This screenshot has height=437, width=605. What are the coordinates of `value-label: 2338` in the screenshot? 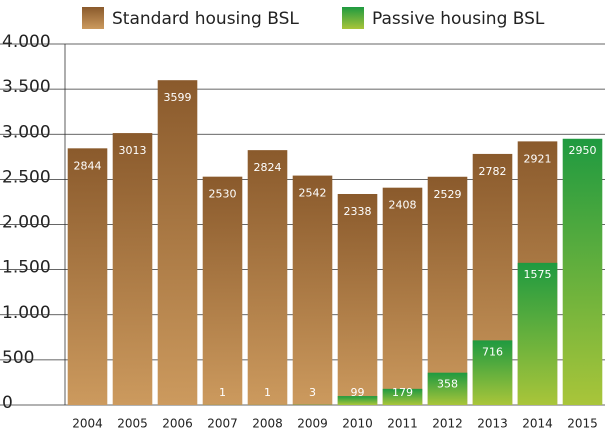 It's located at (358, 211).